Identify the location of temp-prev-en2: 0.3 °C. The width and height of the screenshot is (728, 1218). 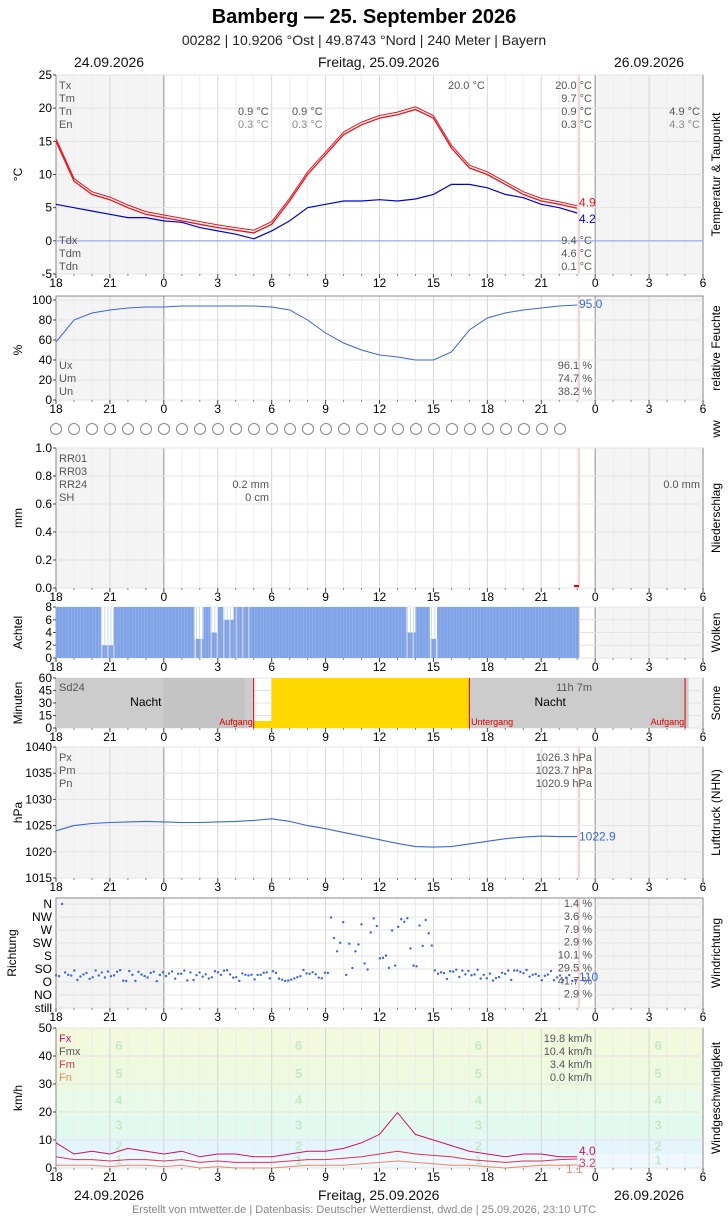
(307, 125).